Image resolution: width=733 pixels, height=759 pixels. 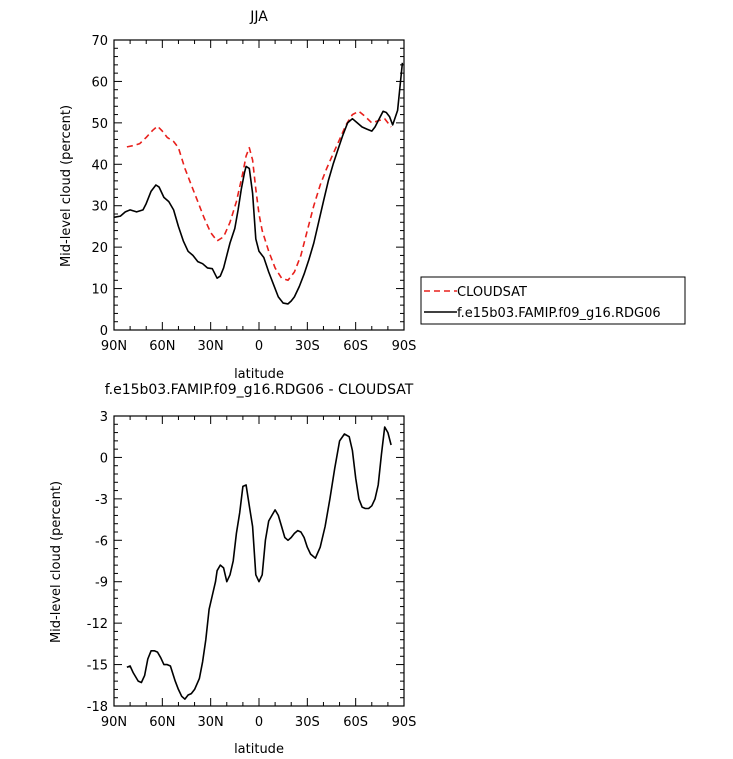 What do you see at coordinates (114, 722) in the screenshot?
I see `bottom-x-tick-label: 90N` at bounding box center [114, 722].